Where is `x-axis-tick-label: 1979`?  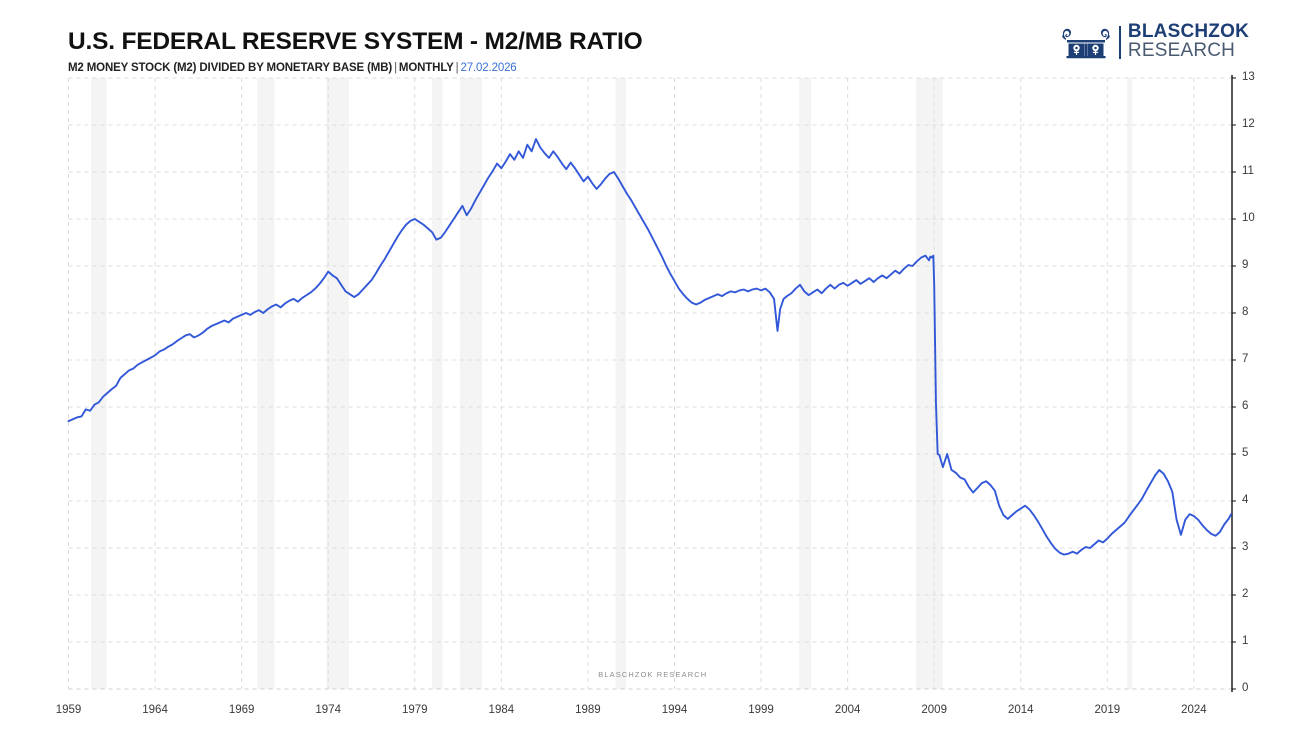 x-axis-tick-label: 1979 is located at coordinates (414, 710).